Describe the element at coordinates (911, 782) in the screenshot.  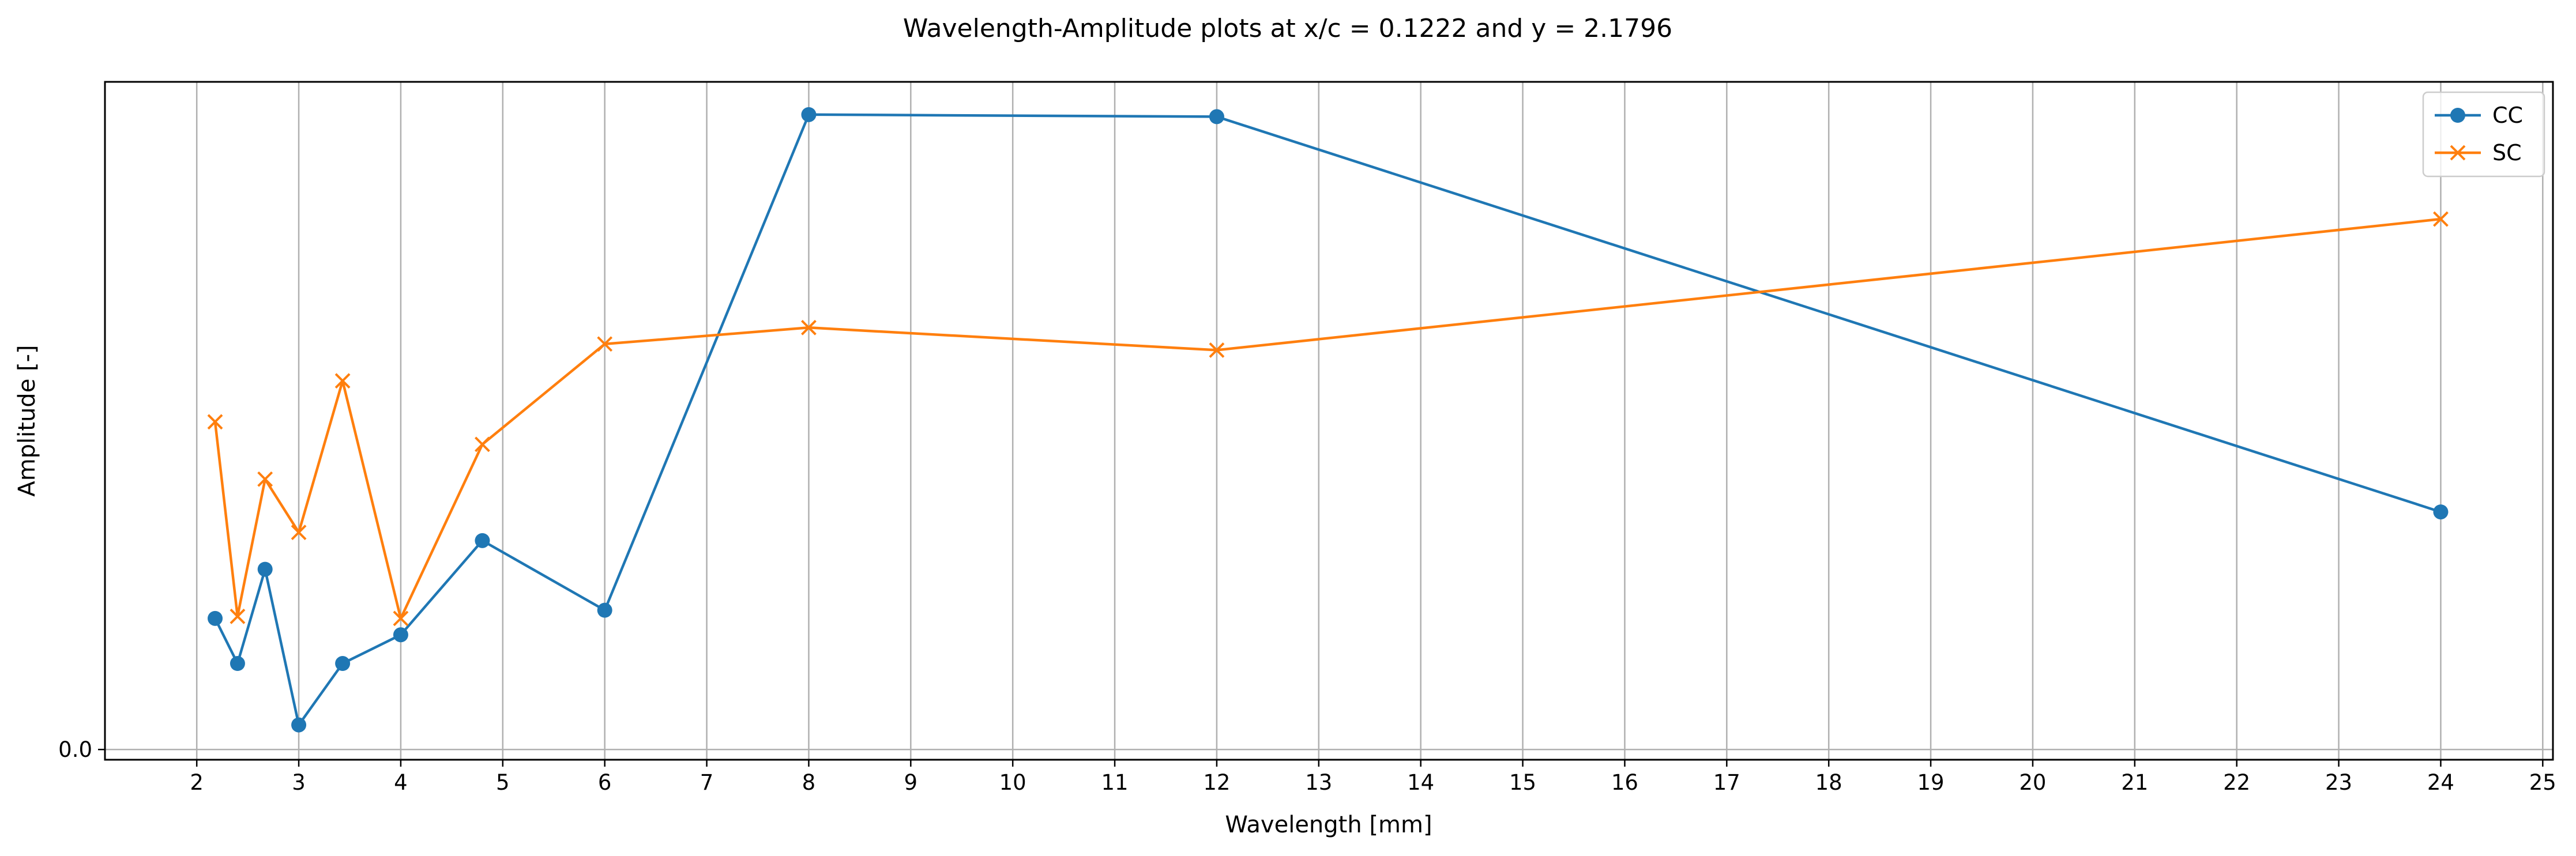
I see `x-tick-label: 9` at that location.